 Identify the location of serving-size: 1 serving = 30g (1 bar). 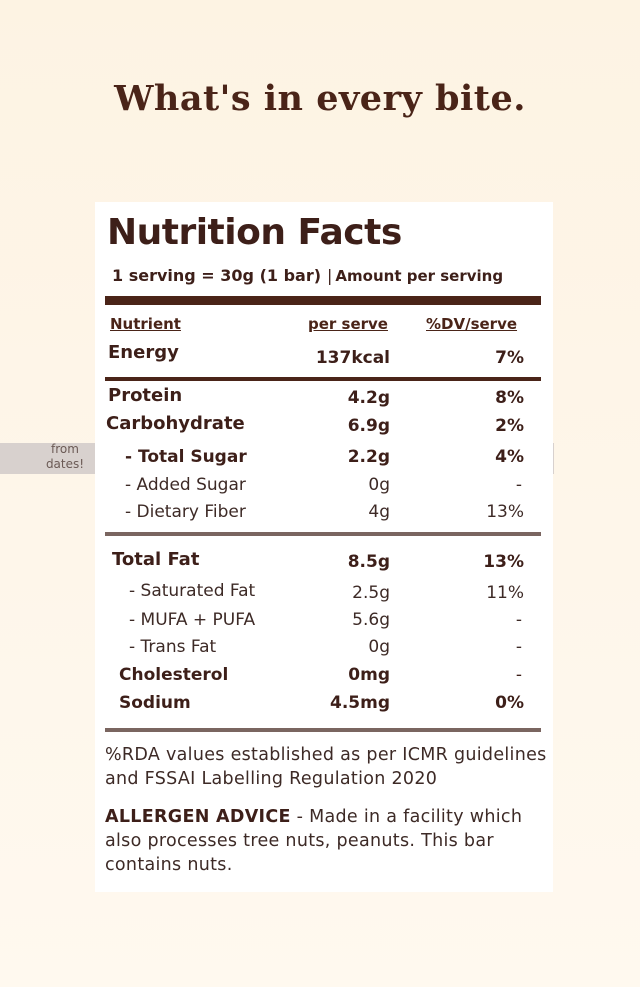
(217, 275).